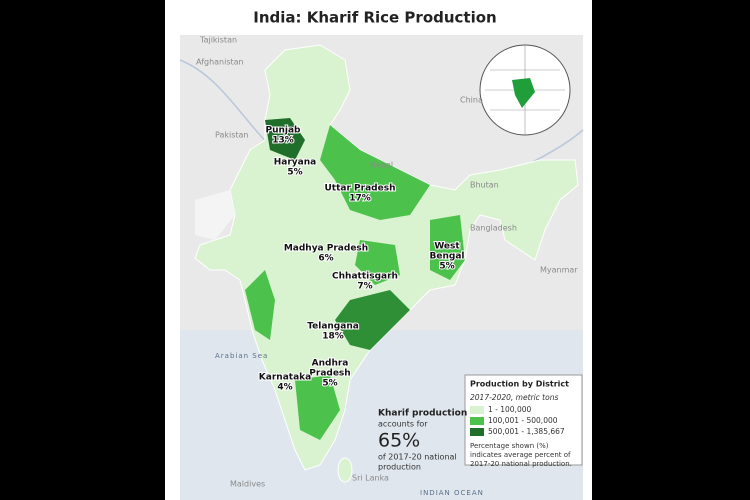 The image size is (750, 500). What do you see at coordinates (360, 189) in the screenshot?
I see `state-name: Uttar Pradesh` at bounding box center [360, 189].